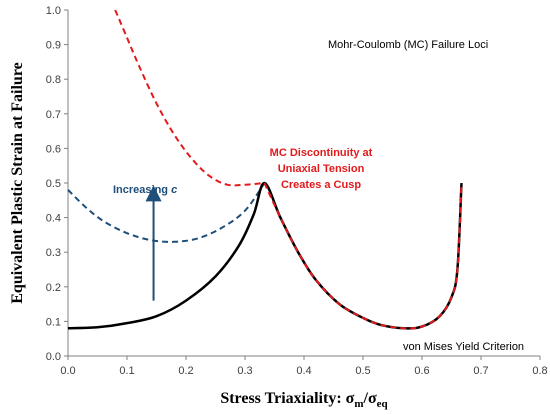 Image resolution: width=550 pixels, height=415 pixels. Describe the element at coordinates (67, 371) in the screenshot. I see `x-tick-label: 0.0` at that location.